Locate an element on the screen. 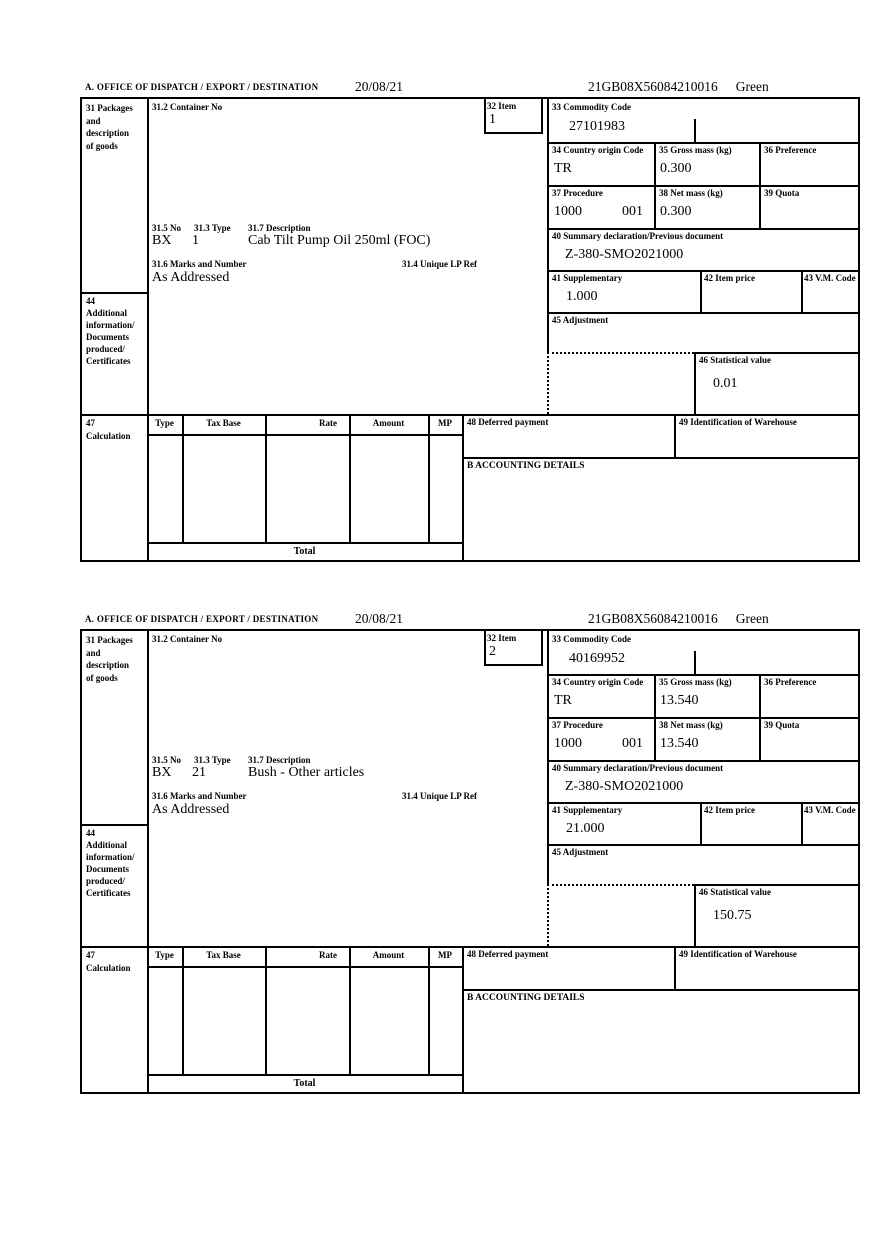  calc-col-tax-base: Tax Base is located at coordinates (223, 955).